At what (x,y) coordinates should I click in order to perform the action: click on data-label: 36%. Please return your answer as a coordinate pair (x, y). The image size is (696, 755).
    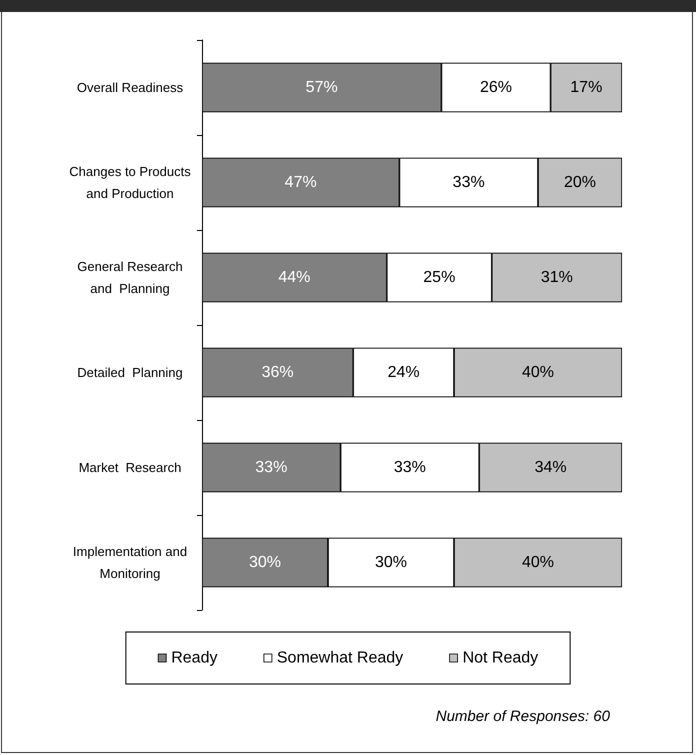
    Looking at the image, I should click on (278, 372).